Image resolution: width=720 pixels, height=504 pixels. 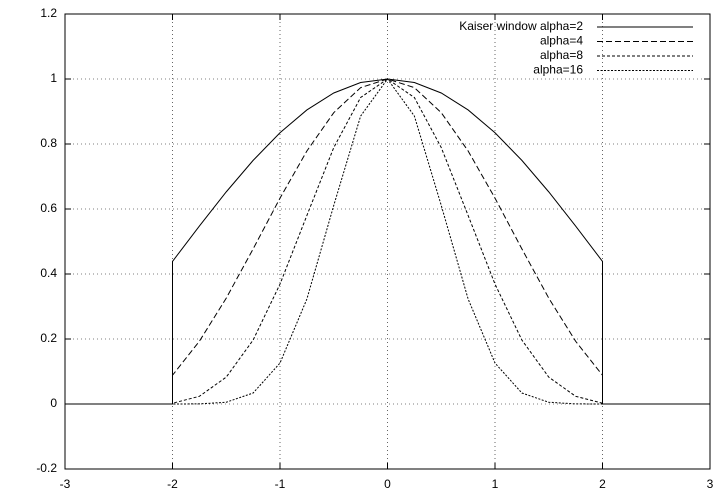 I want to click on x-tick-label: 2, so click(x=602, y=484).